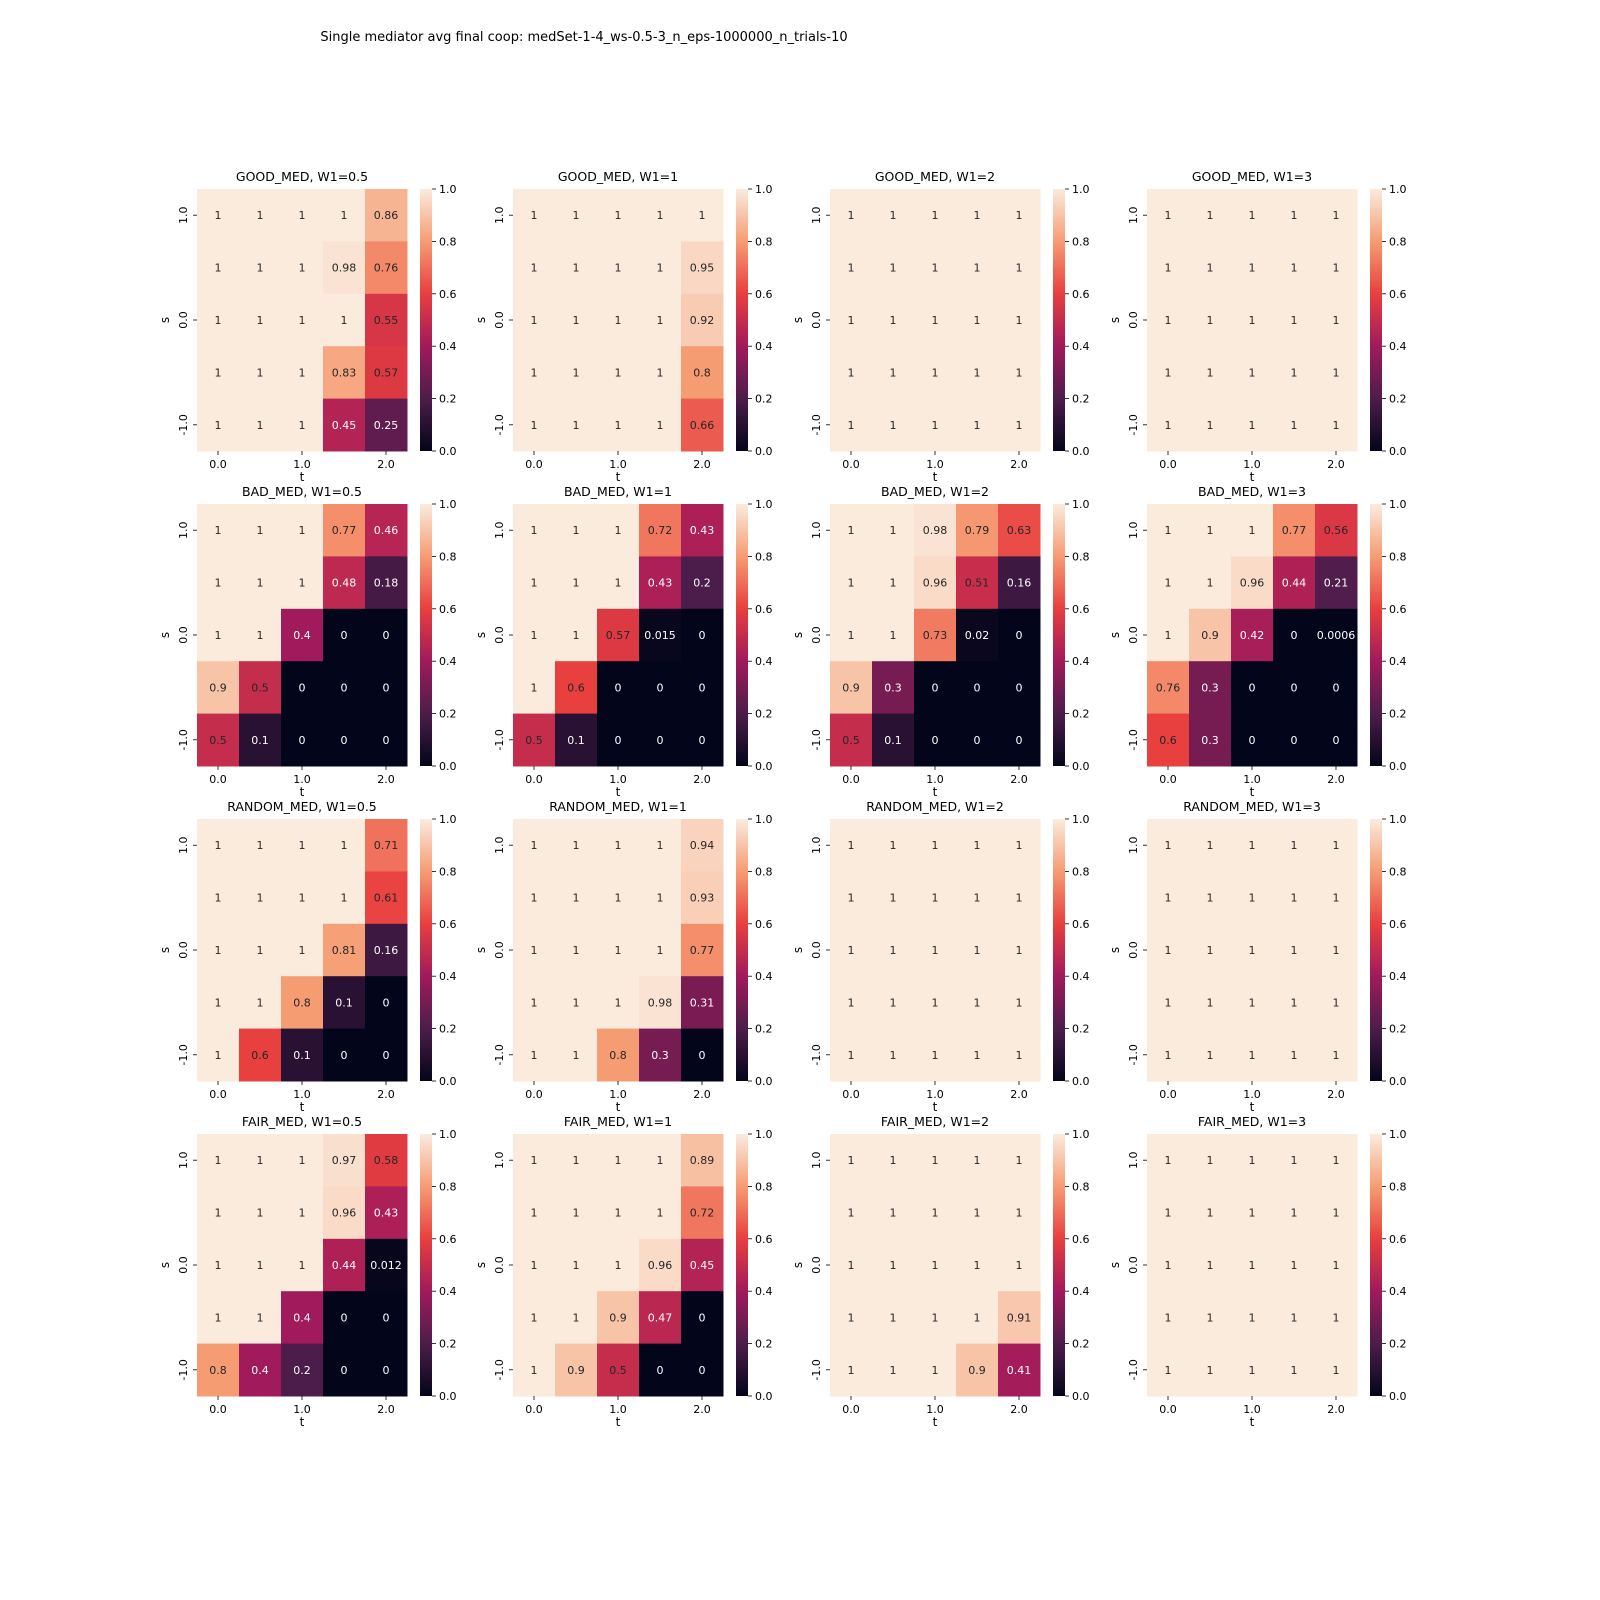  I want to click on cell-label: 0.46, so click(386, 530).